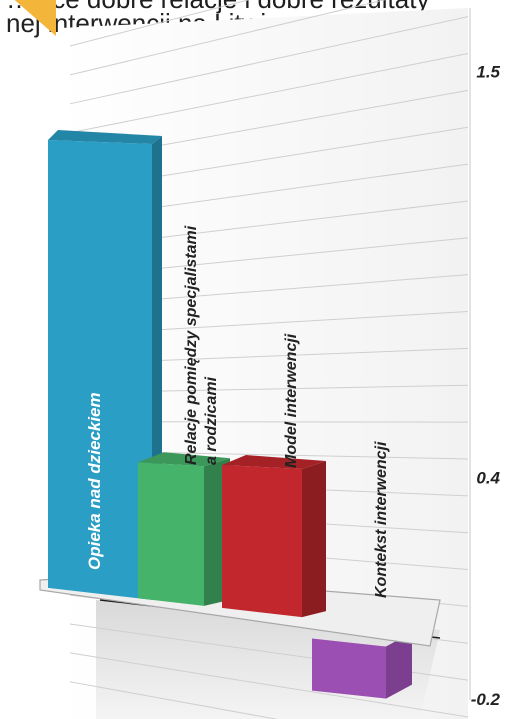 The height and width of the screenshot is (719, 513). I want to click on category-label: Opieka nad dzieckiem, so click(94, 481).